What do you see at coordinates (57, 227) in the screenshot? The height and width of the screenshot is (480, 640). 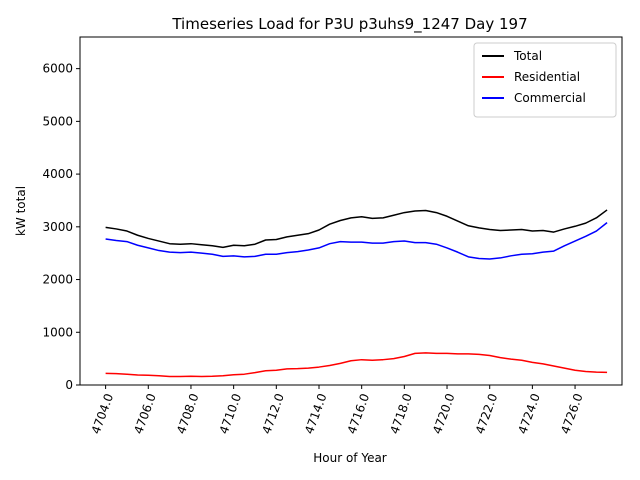 I see `y-tick-label: 3000` at bounding box center [57, 227].